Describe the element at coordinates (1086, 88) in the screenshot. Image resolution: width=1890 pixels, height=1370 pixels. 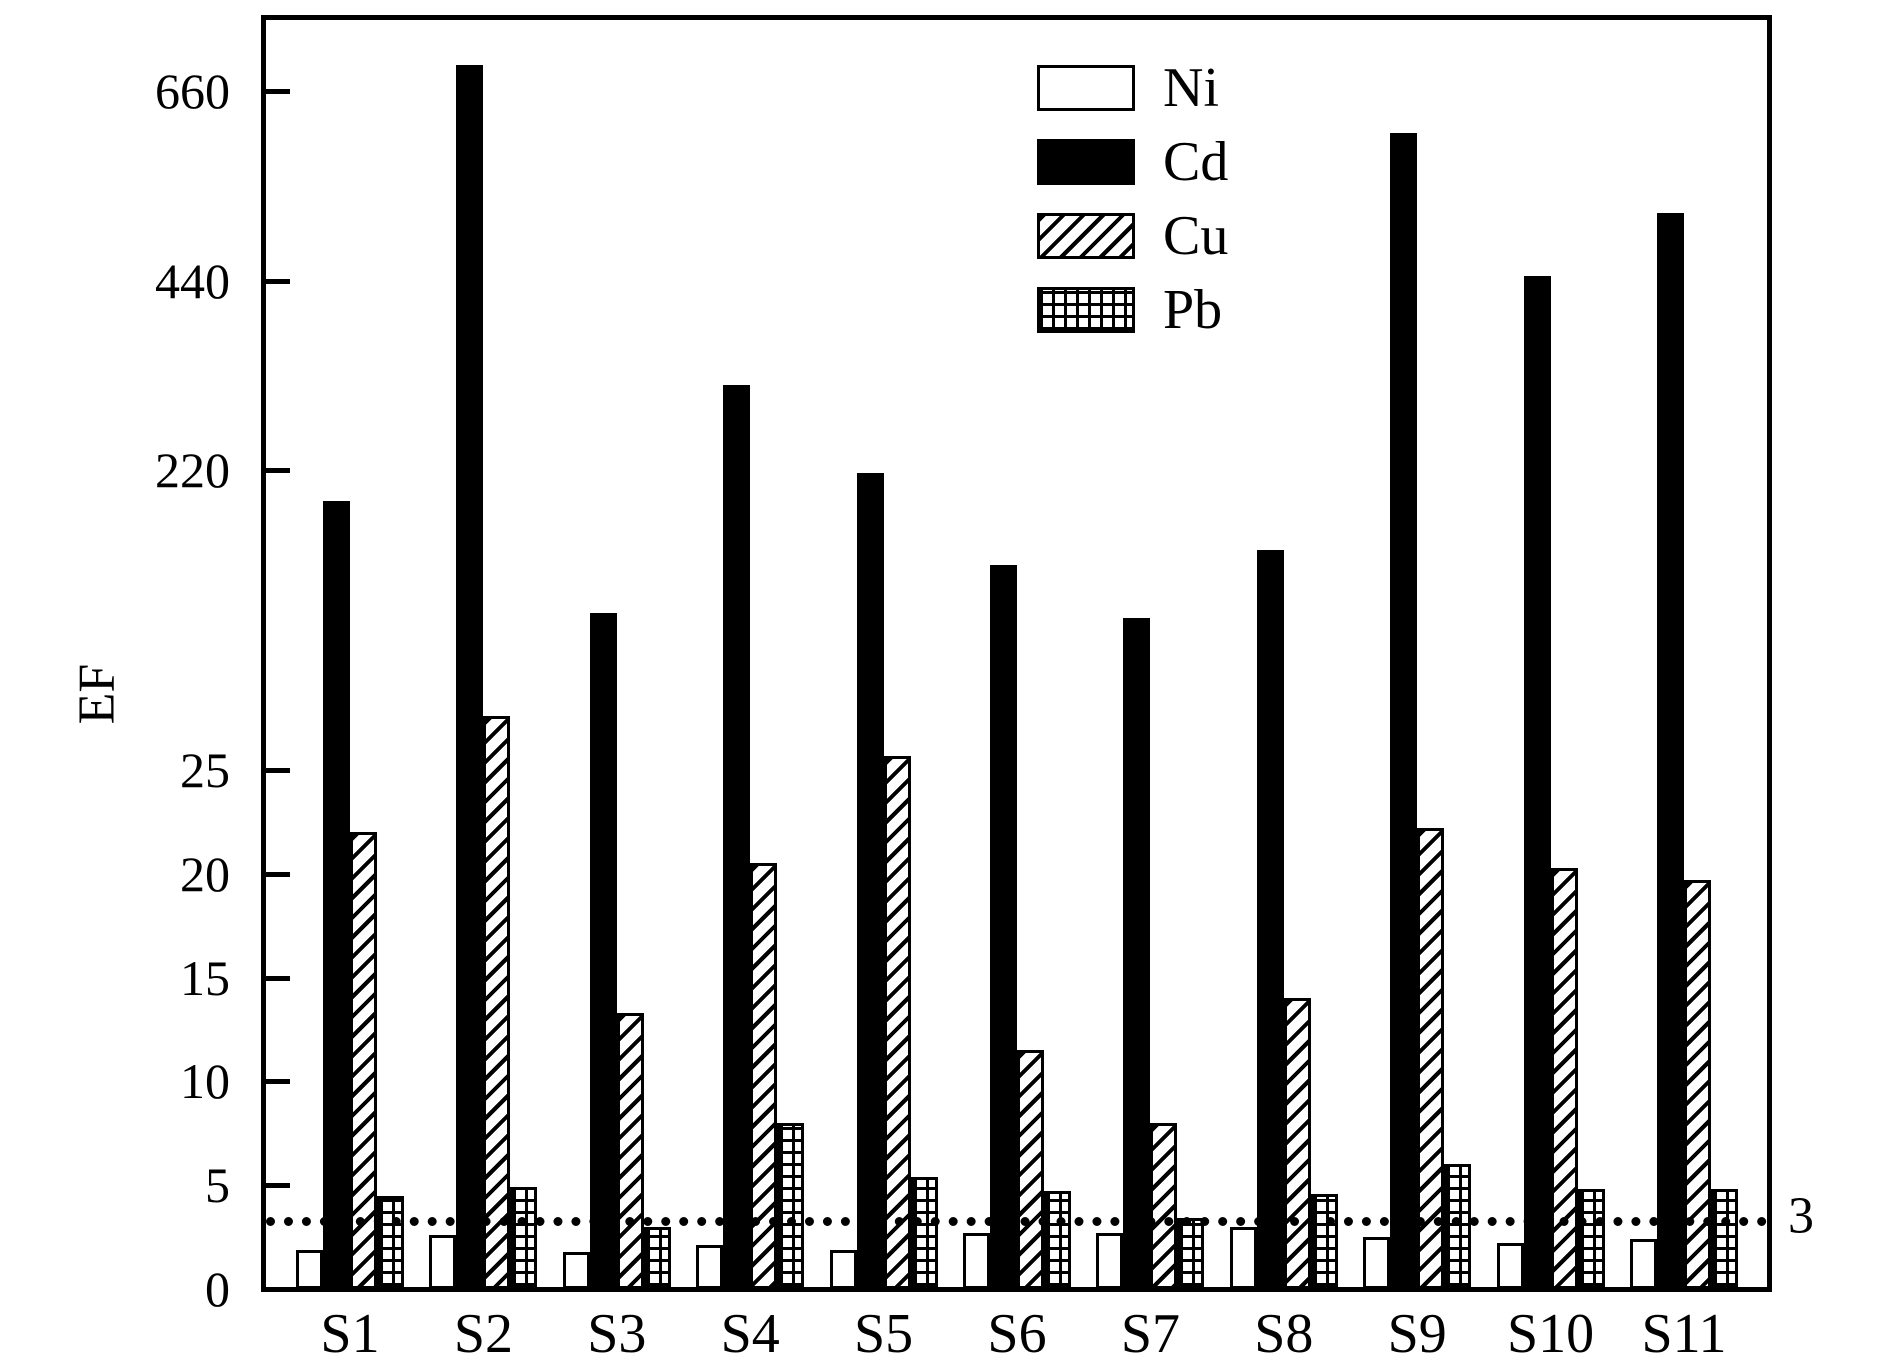
I see `legend-swatch-ni-plain-white-icon` at that location.